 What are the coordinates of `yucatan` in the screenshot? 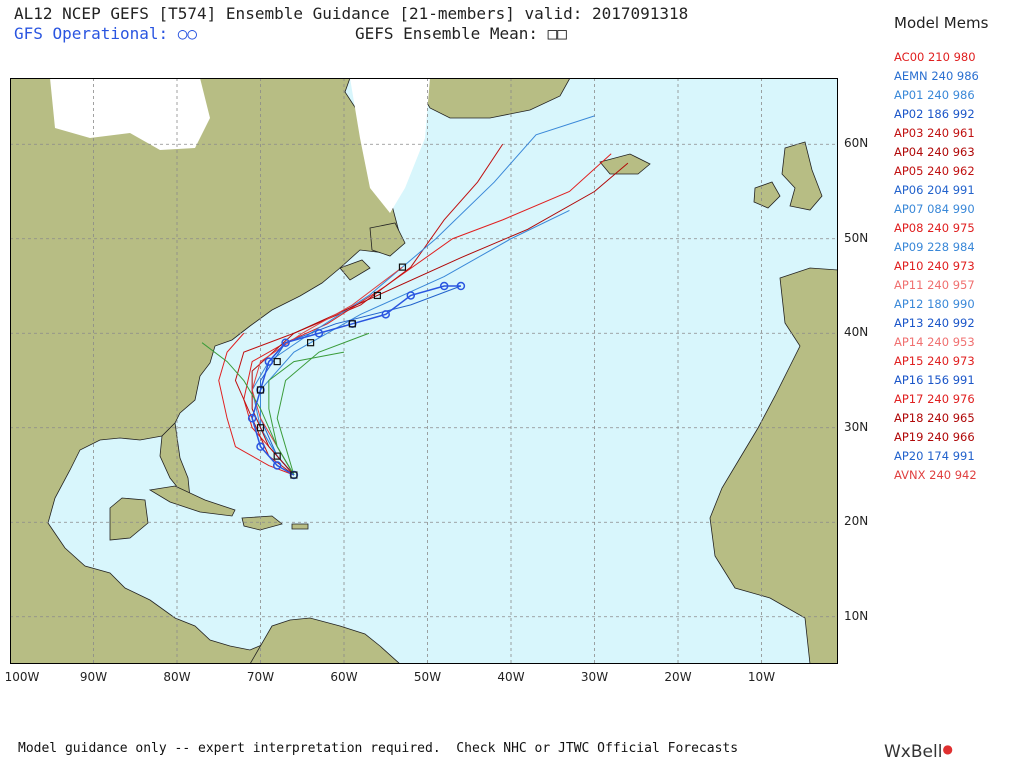 It's located at (129, 519).